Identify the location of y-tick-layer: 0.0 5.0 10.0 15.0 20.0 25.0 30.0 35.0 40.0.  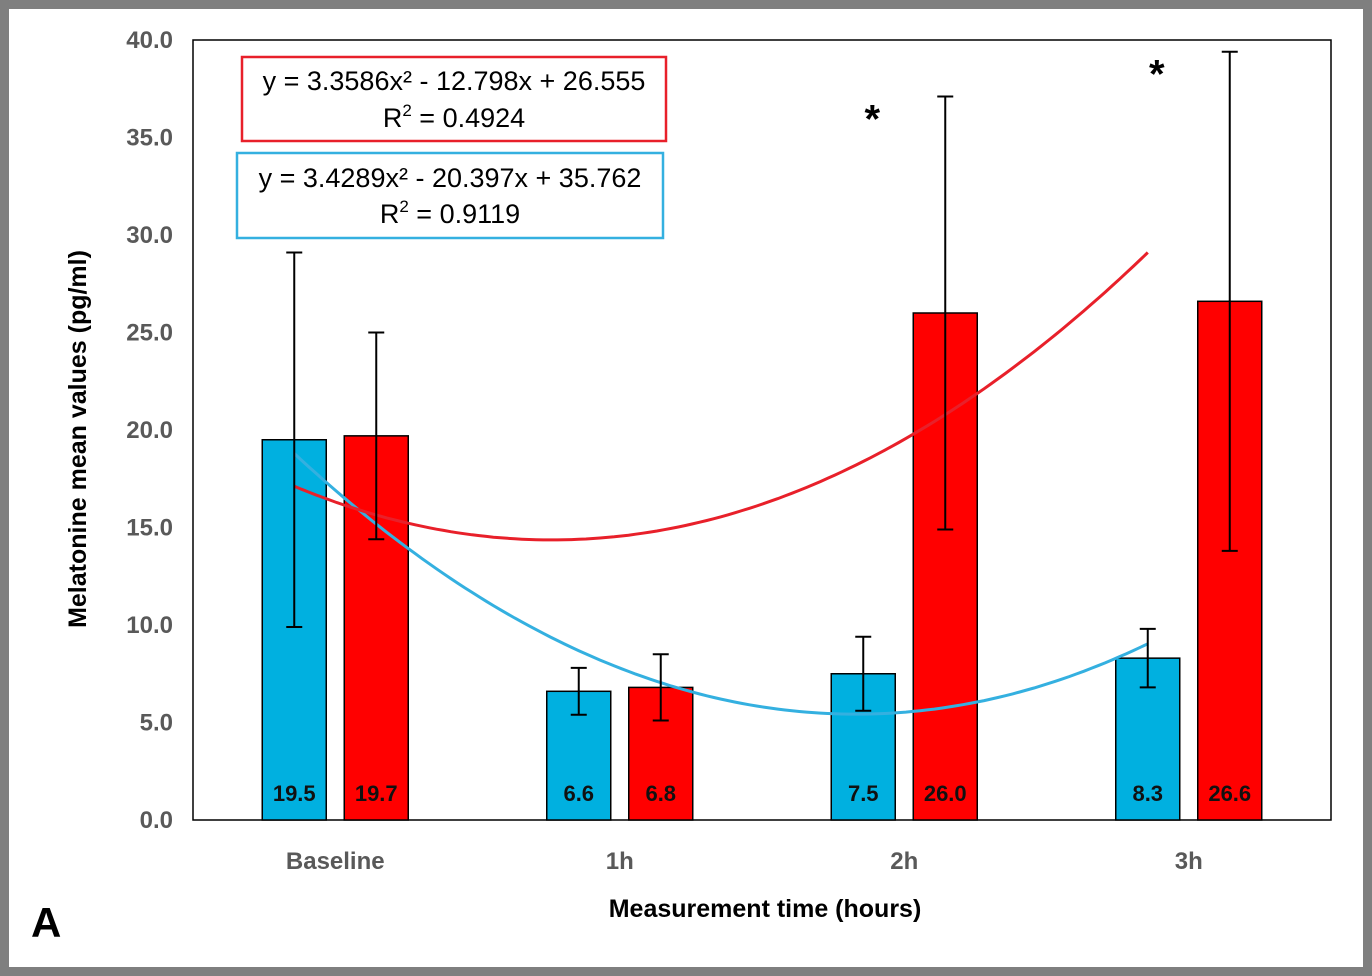
(149, 430).